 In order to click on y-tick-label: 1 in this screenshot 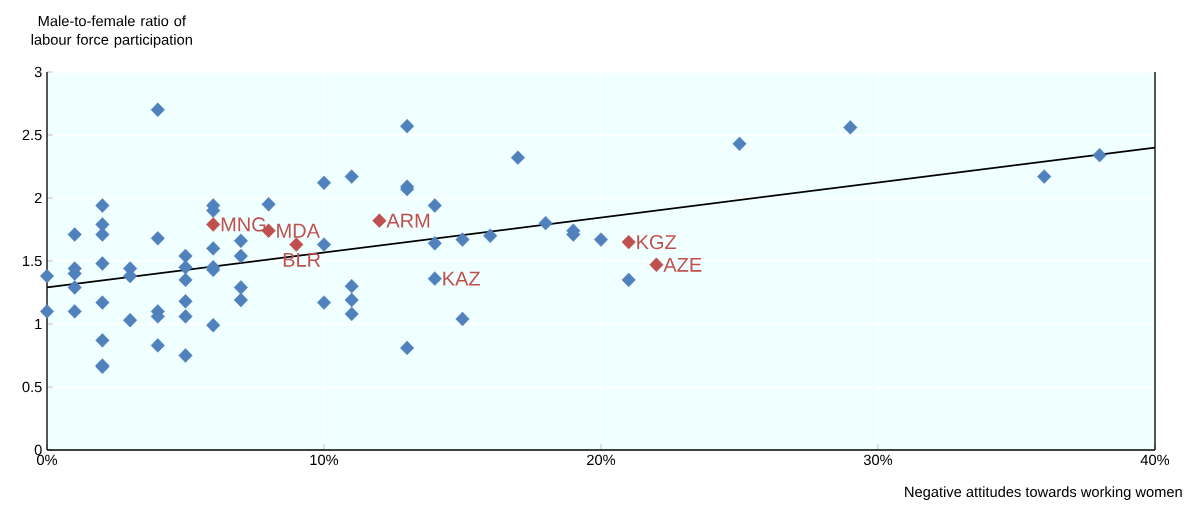, I will do `click(38, 324)`.